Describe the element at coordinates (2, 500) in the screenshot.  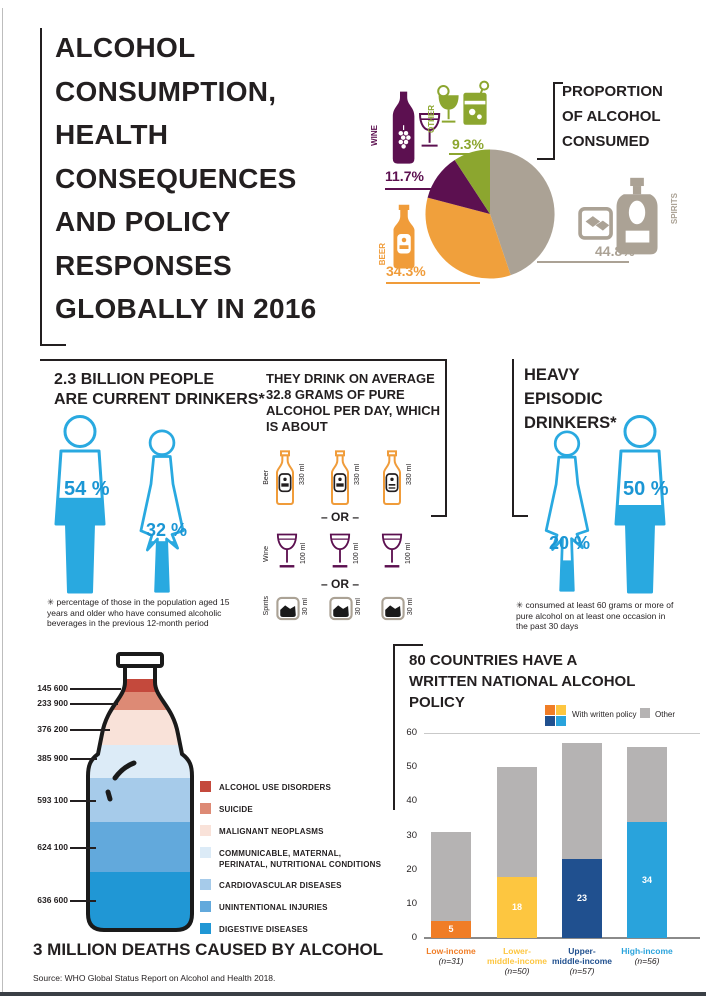
I see `page-left-edge-line` at that location.